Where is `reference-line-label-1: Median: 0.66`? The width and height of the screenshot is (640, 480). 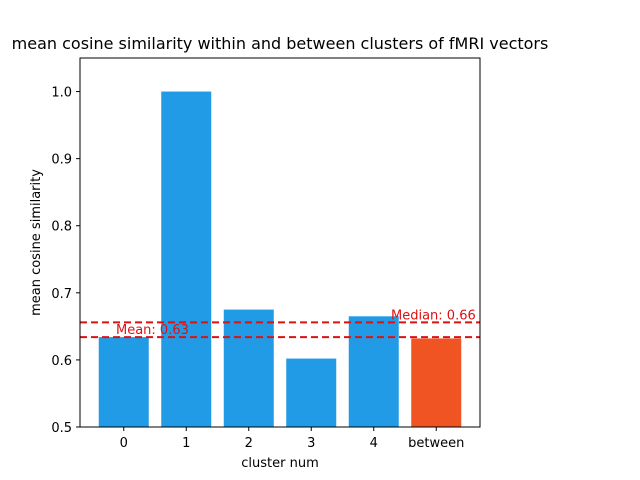
reference-line-label-1: Median: 0.66 is located at coordinates (433, 315).